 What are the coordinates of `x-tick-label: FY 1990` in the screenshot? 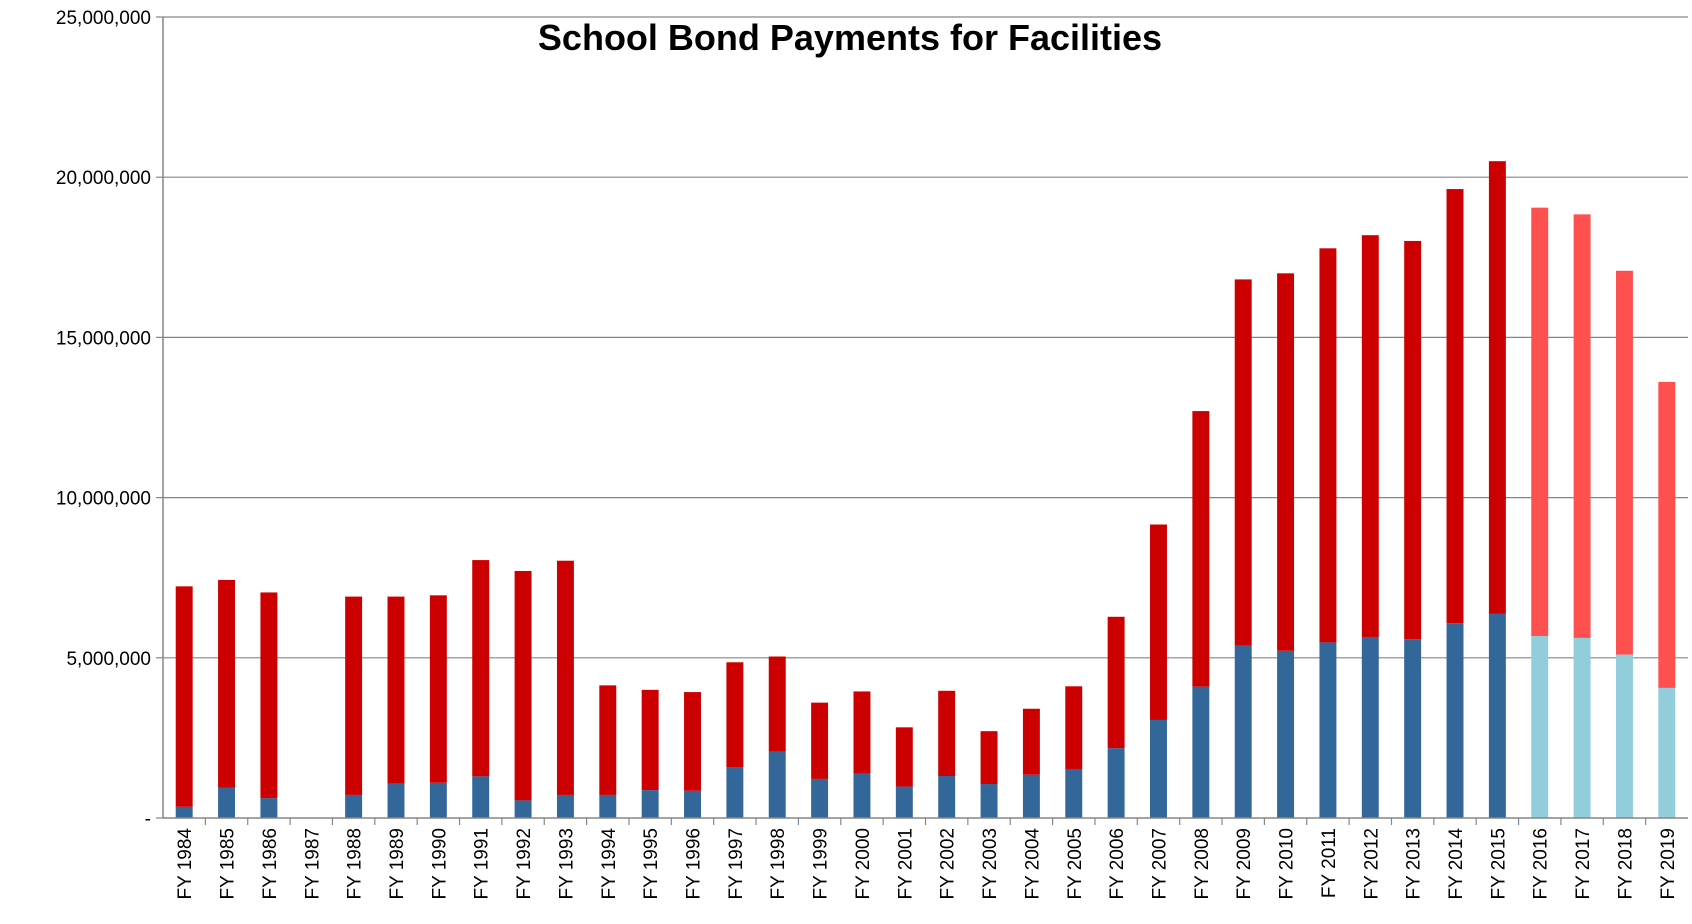 It's located at (439, 863).